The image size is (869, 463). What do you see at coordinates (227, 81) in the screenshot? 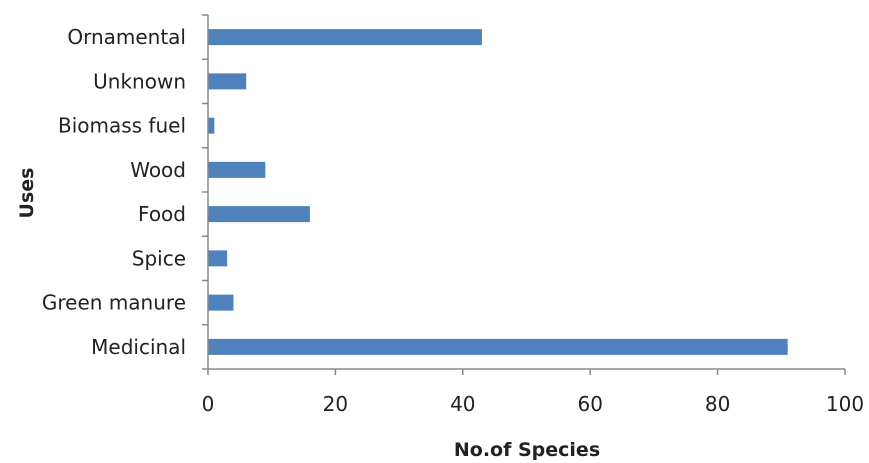
I see `bar-unknown` at bounding box center [227, 81].